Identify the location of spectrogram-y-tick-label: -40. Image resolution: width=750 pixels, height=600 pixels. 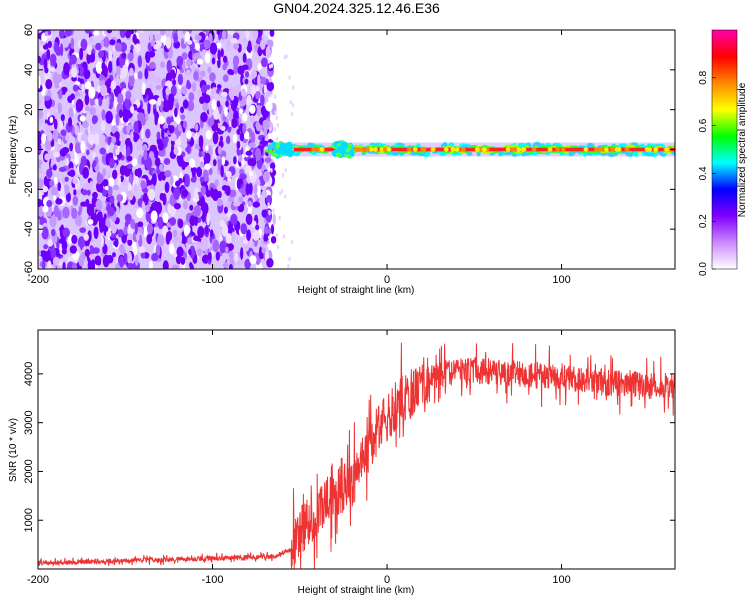
(29, 229).